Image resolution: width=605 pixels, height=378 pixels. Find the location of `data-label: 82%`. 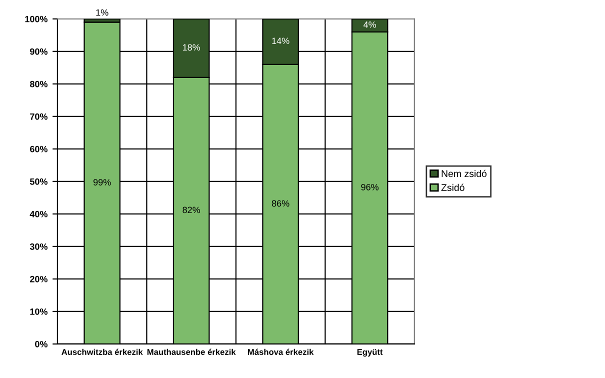

data-label: 82% is located at coordinates (191, 210).